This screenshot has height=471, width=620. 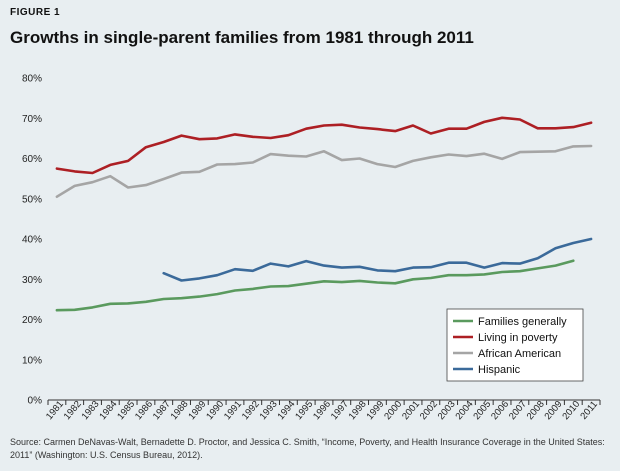 I want to click on x-tick-label: 2000, so click(x=393, y=410).